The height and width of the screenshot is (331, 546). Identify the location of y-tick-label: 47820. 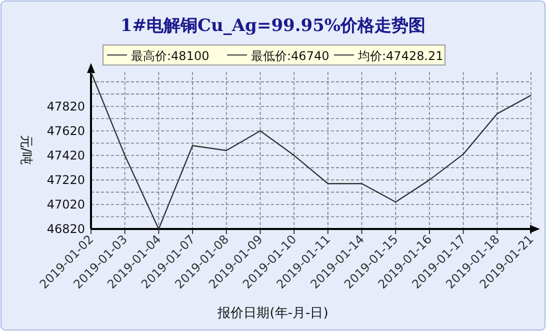
(65, 106).